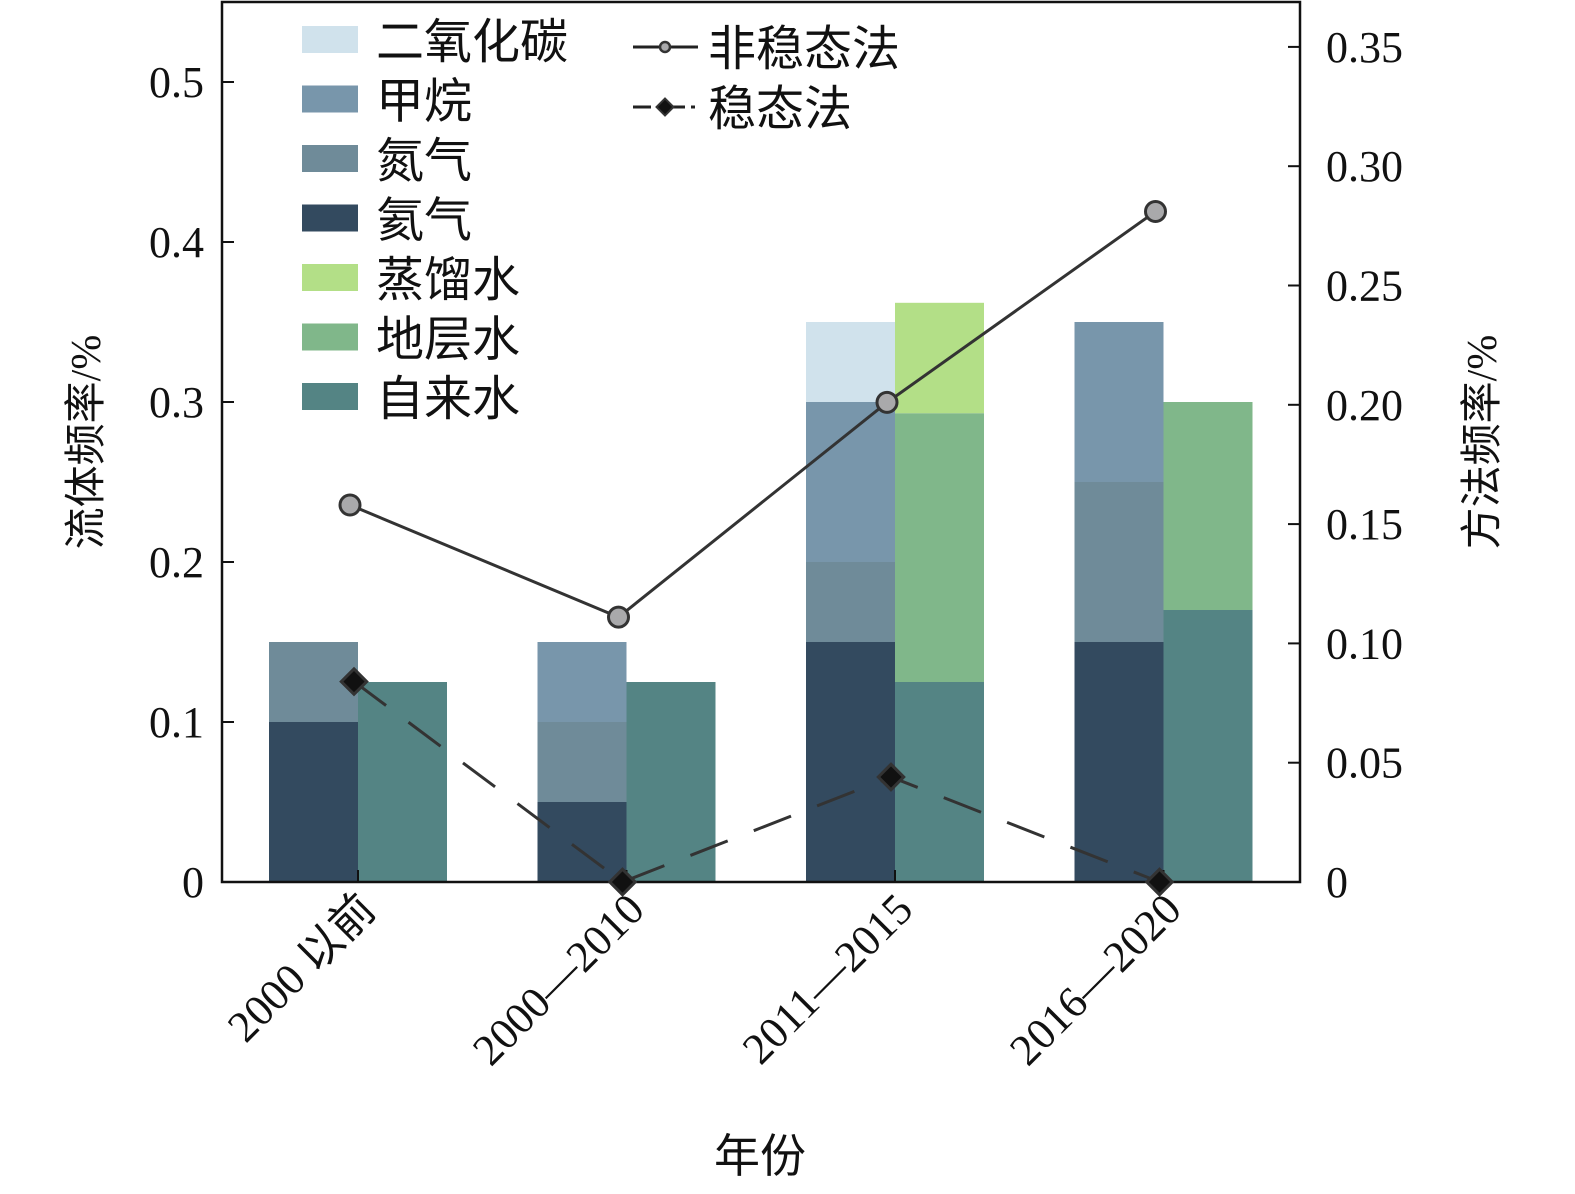  Describe the element at coordinates (448, 399) in the screenshot. I see `legend-label: 自来水` at that location.